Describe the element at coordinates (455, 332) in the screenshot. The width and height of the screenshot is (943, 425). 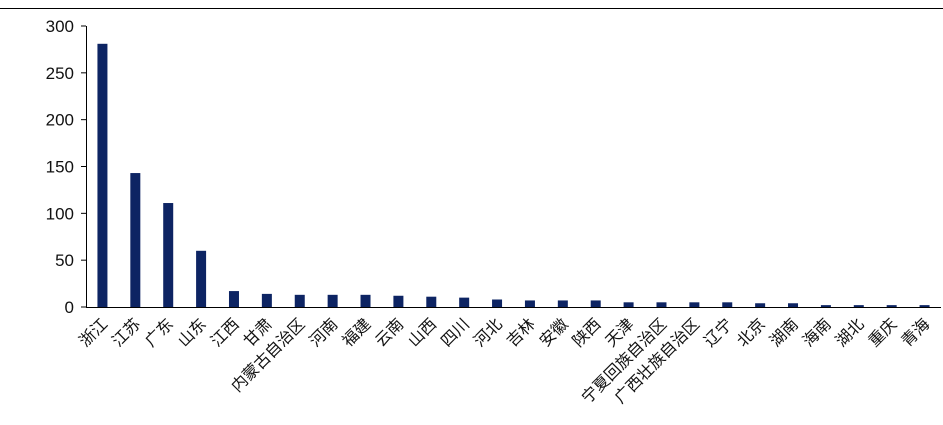
I see `x-tick-label: 四川` at that location.